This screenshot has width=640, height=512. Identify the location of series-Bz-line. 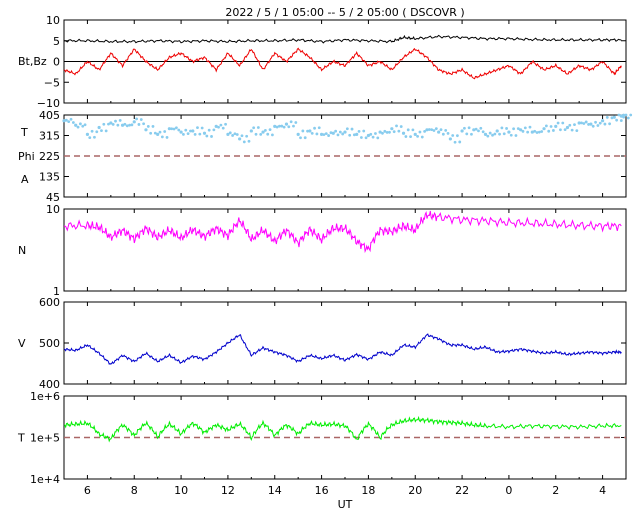
(342, 63).